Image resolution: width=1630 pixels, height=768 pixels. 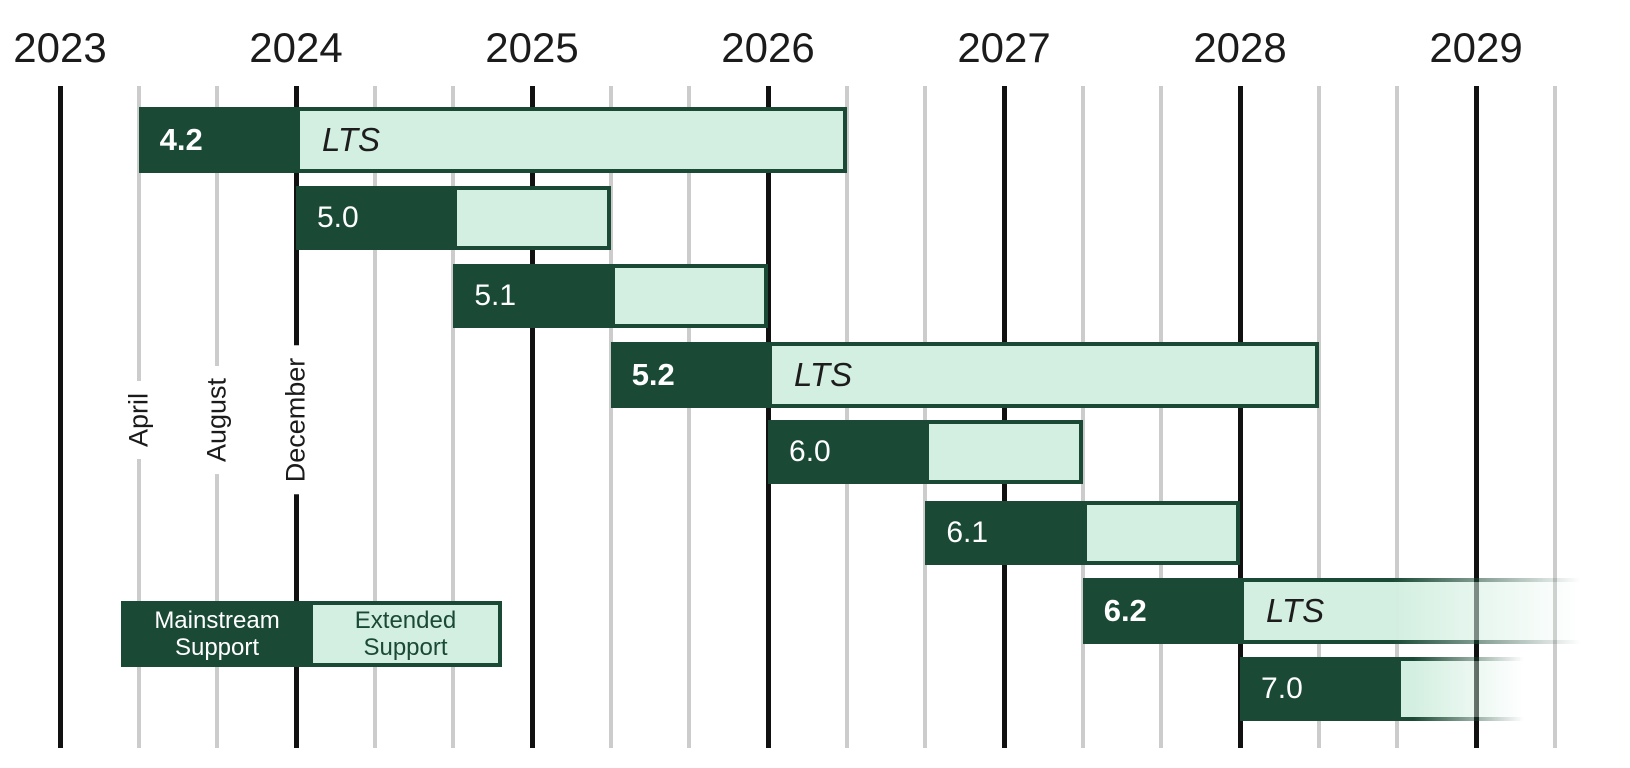 I want to click on year-label: 2028, so click(x=1240, y=47).